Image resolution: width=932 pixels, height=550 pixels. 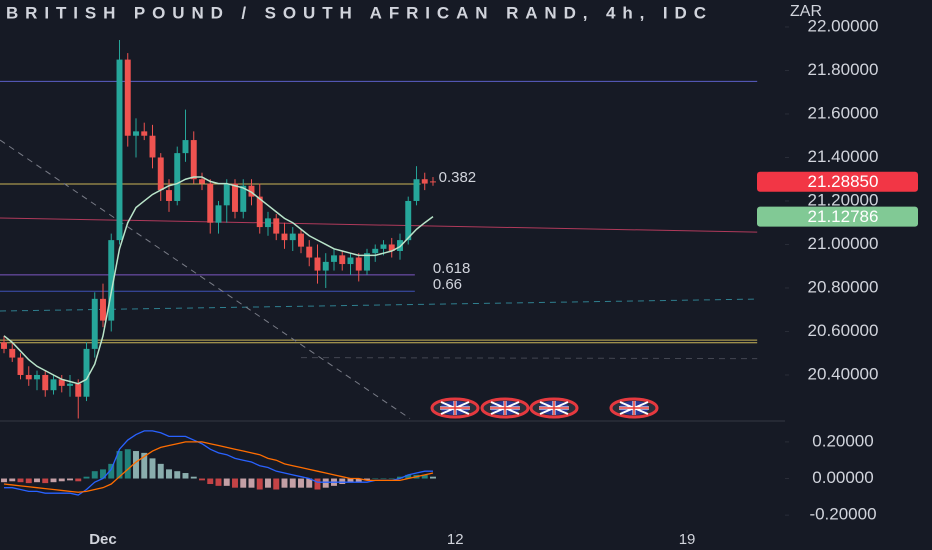 I want to click on currency-label: ZAR, so click(x=806, y=11).